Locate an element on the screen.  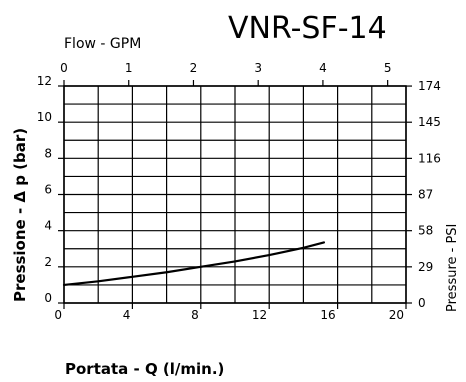
top-tick-label: 2 is located at coordinates (194, 68).